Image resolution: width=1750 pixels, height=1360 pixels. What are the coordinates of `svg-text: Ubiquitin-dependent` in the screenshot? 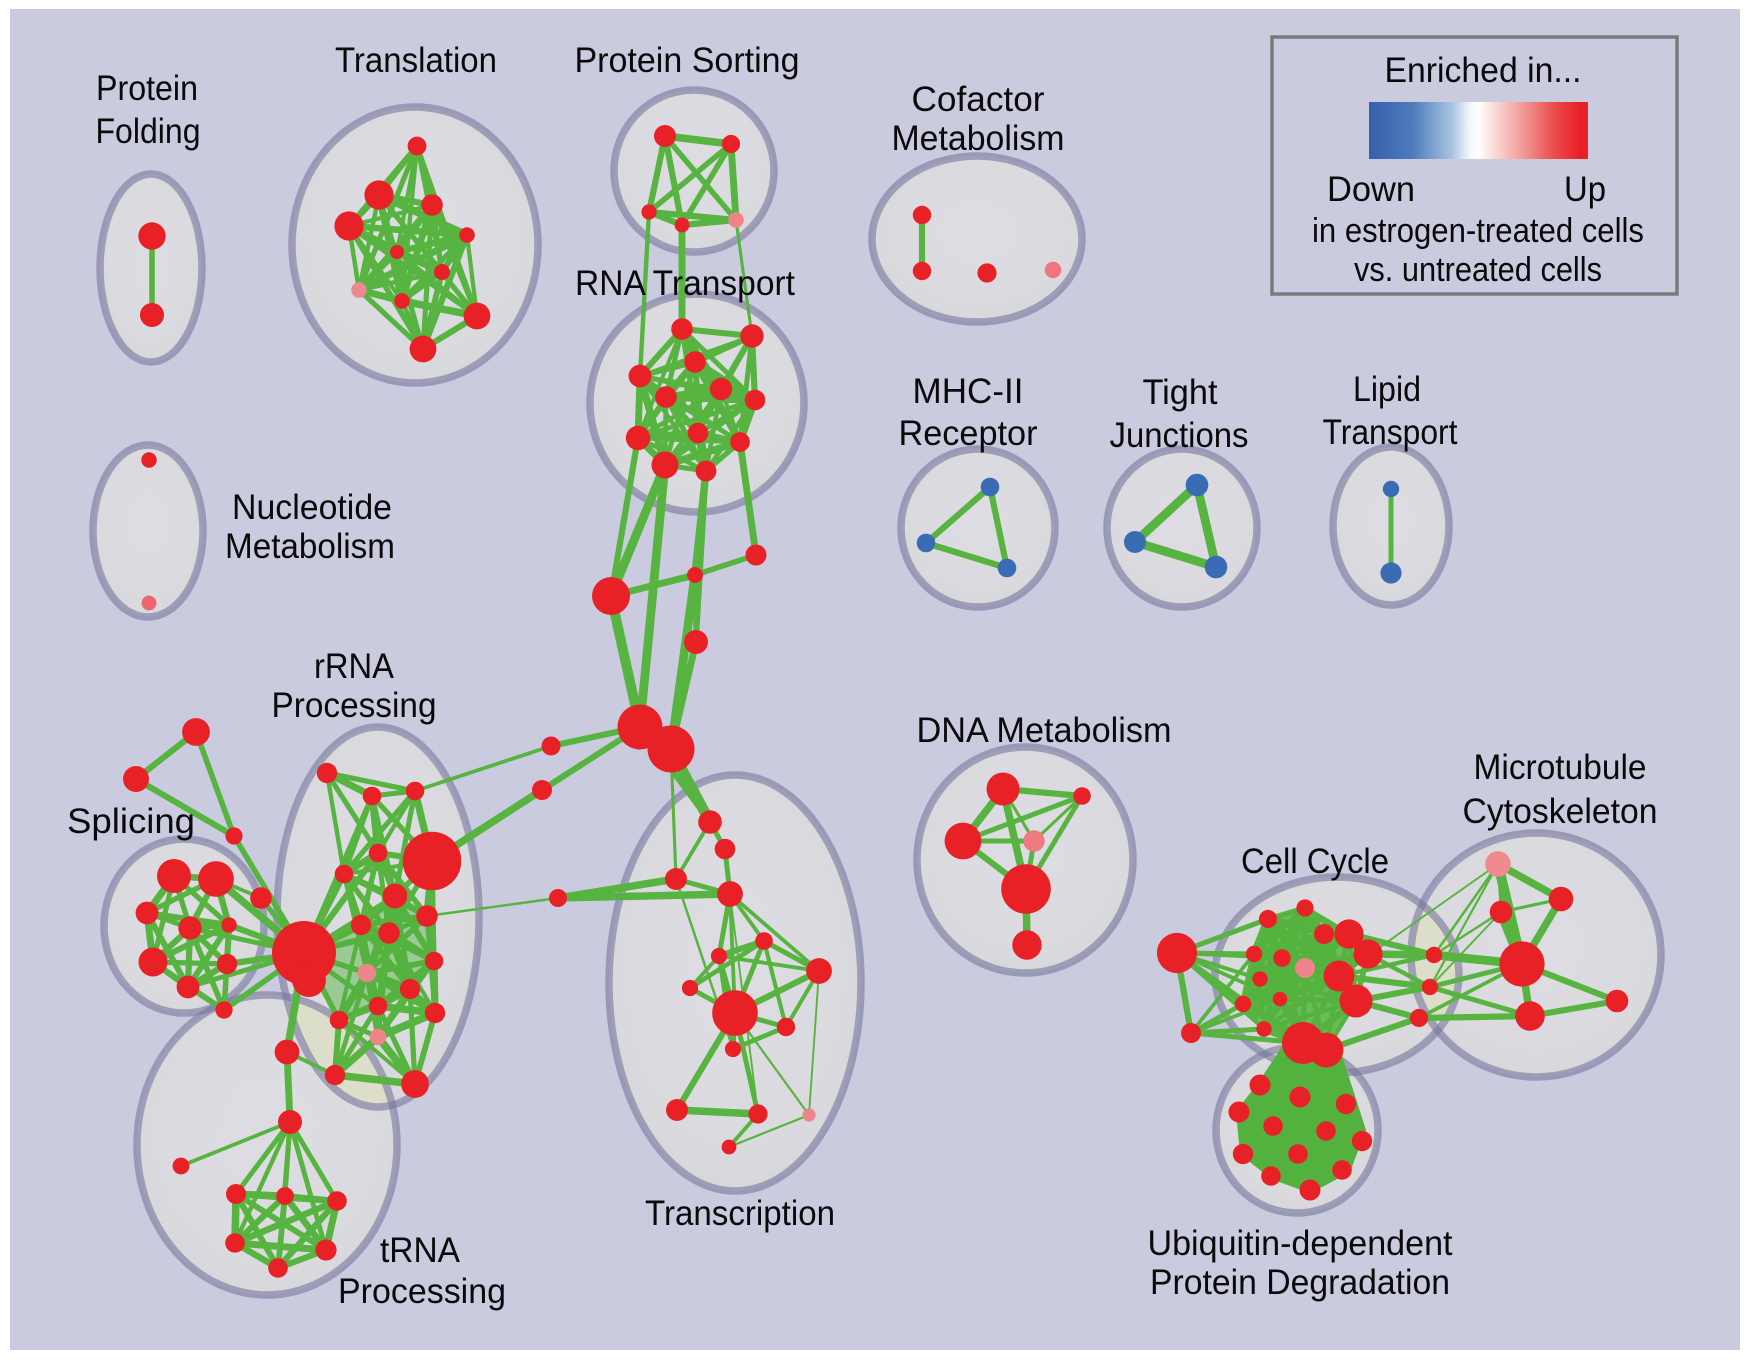 It's located at (1300, 1243).